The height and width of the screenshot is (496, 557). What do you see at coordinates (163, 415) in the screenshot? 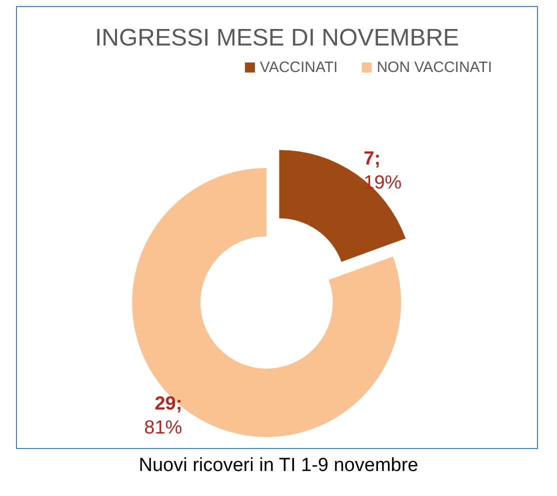
I see `data-label: 29; 81%` at bounding box center [163, 415].